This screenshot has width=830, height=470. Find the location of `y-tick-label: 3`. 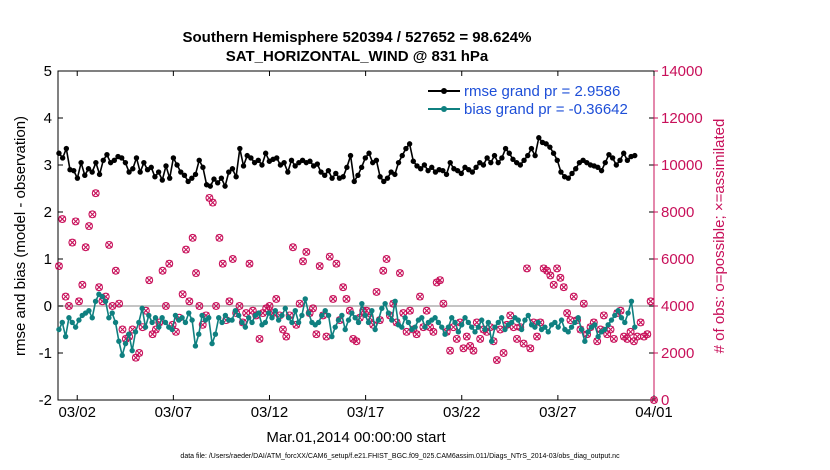

y-tick-label: 3 is located at coordinates (48, 165).